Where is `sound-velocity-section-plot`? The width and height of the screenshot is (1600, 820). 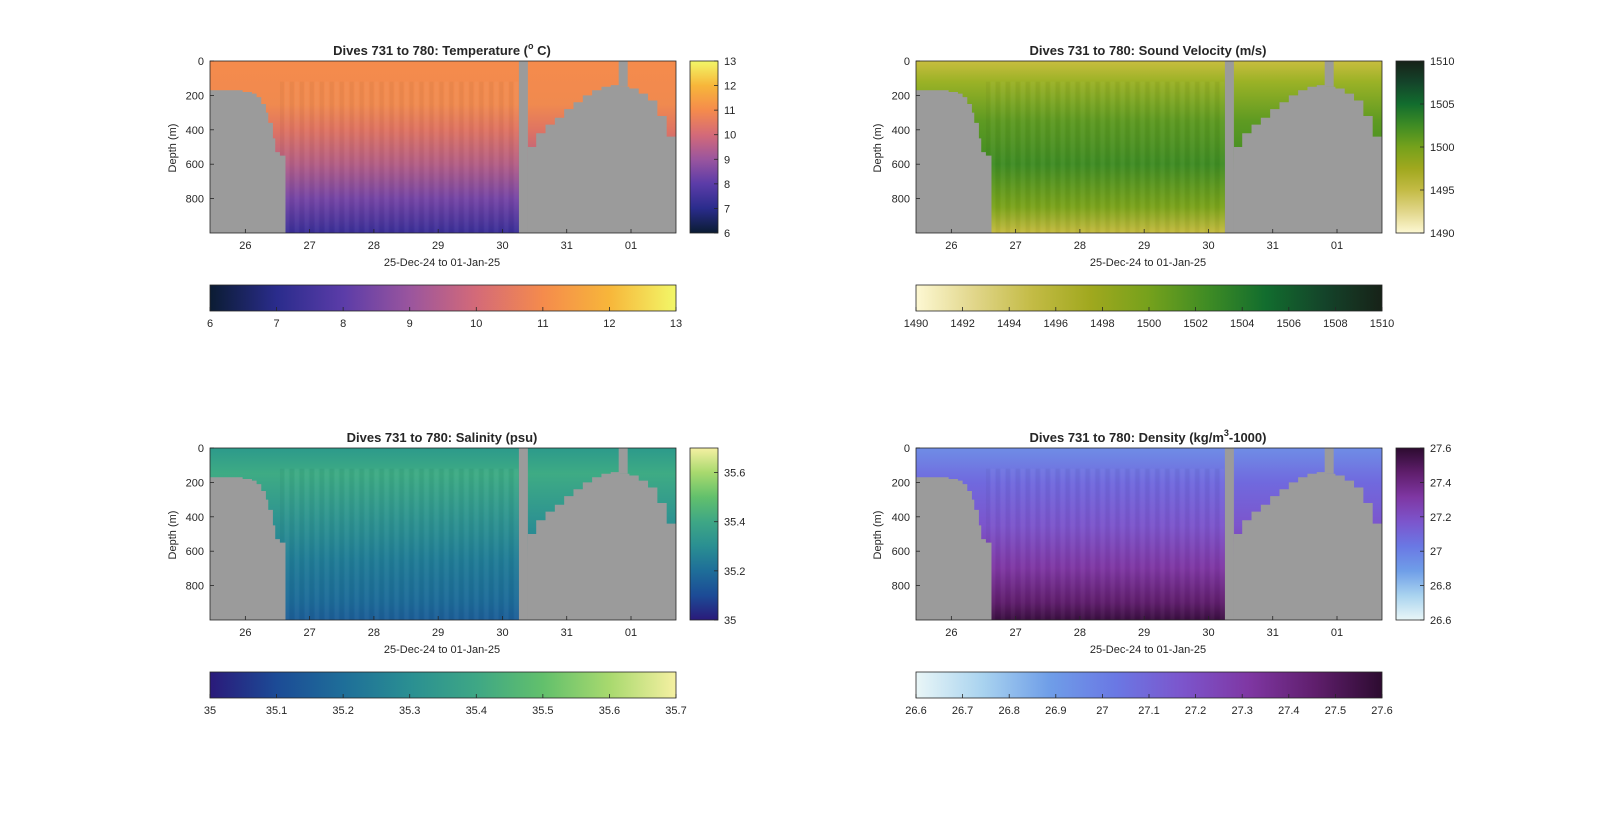 sound-velocity-section-plot is located at coordinates (1149, 147).